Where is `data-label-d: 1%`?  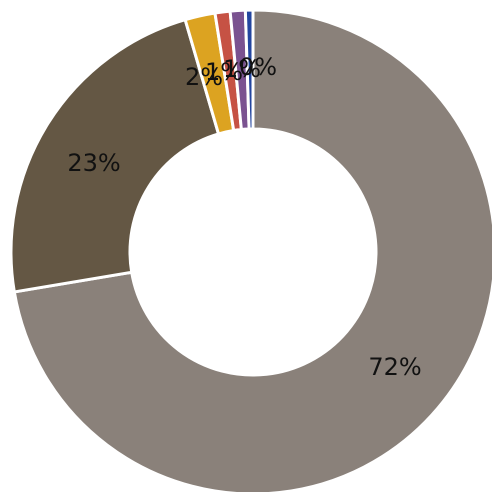 data-label-d: 1% is located at coordinates (224, 72).